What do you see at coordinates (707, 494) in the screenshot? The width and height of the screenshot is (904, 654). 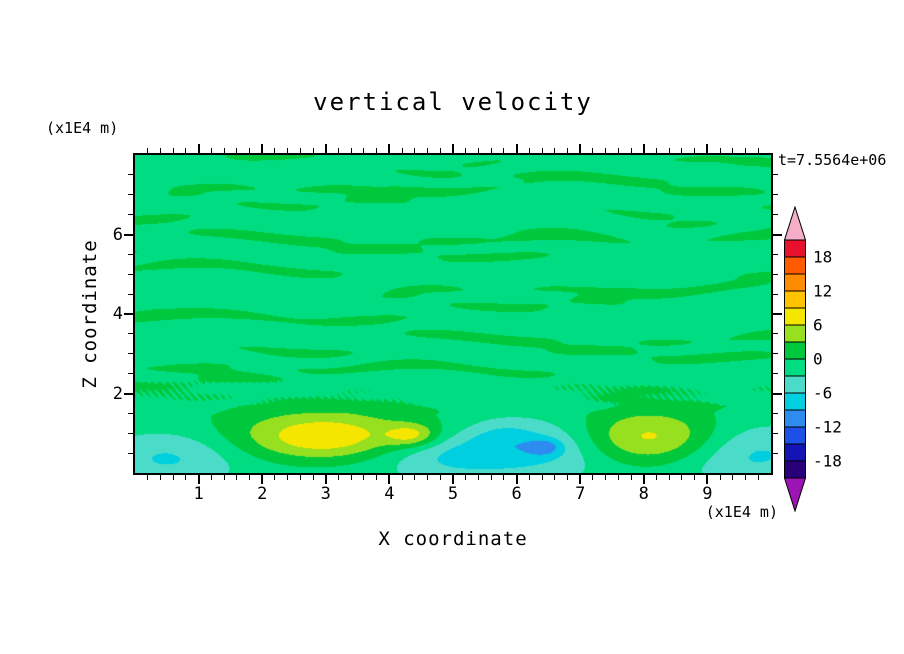 I see `x-tick-label: 9` at bounding box center [707, 494].